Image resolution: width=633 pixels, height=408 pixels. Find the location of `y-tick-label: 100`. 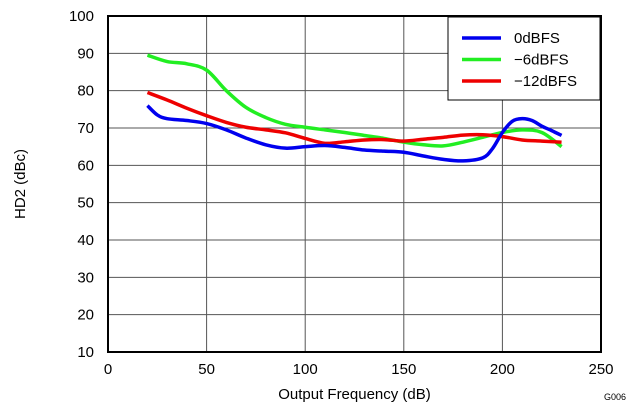

y-tick-label: 100 is located at coordinates (81, 16).